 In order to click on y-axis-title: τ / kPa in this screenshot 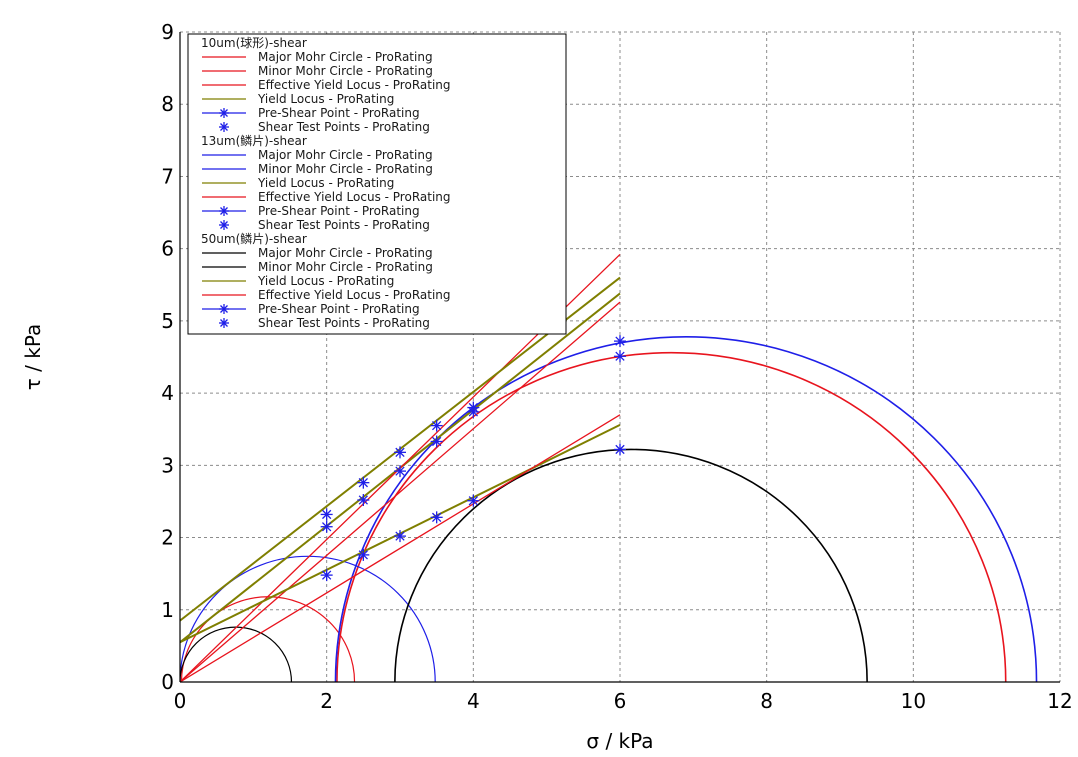, I will do `click(33, 357)`.